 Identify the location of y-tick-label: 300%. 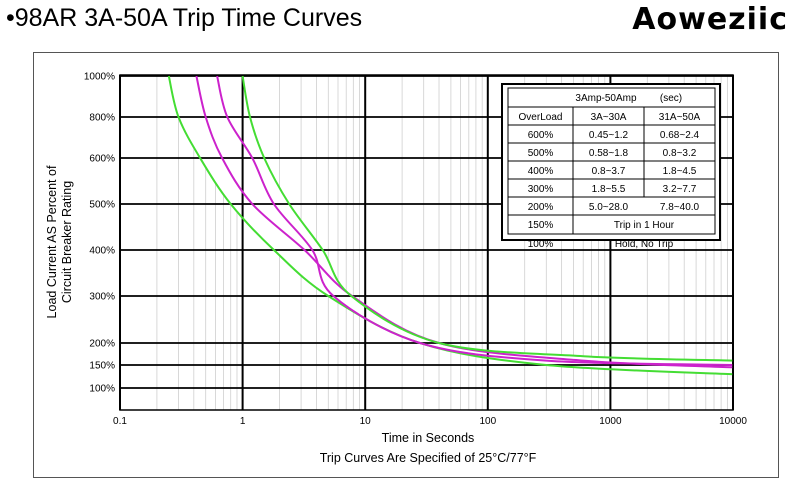
(102, 297).